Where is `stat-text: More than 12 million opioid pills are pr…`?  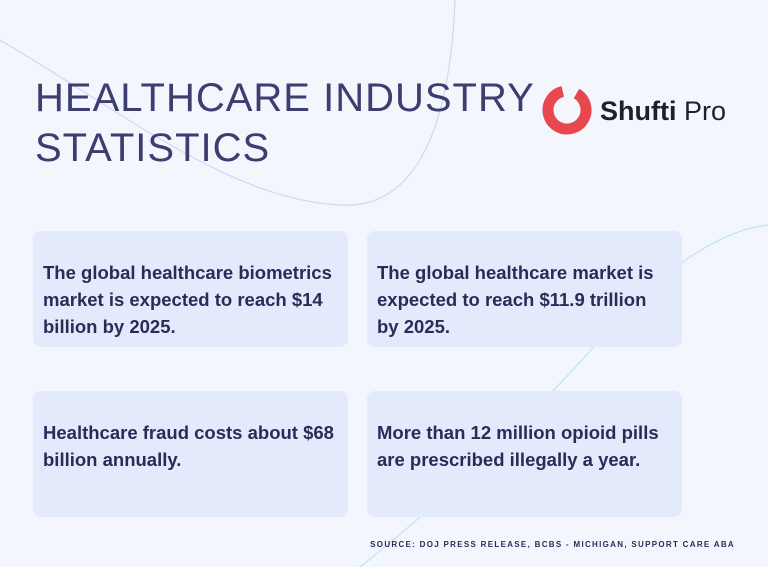 stat-text: More than 12 million opioid pills are pr… is located at coordinates (518, 446).